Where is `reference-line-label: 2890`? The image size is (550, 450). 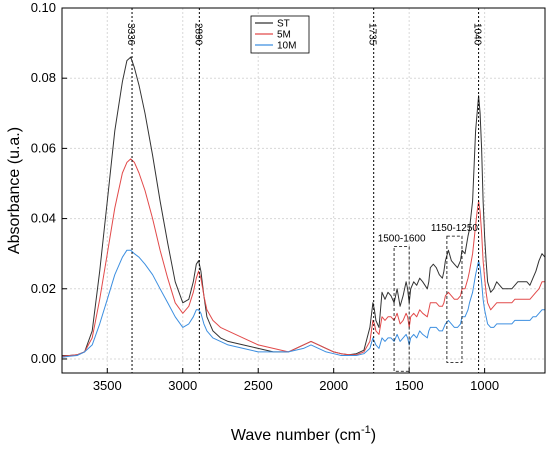
reference-line-label: 2890 is located at coordinates (197, 34).